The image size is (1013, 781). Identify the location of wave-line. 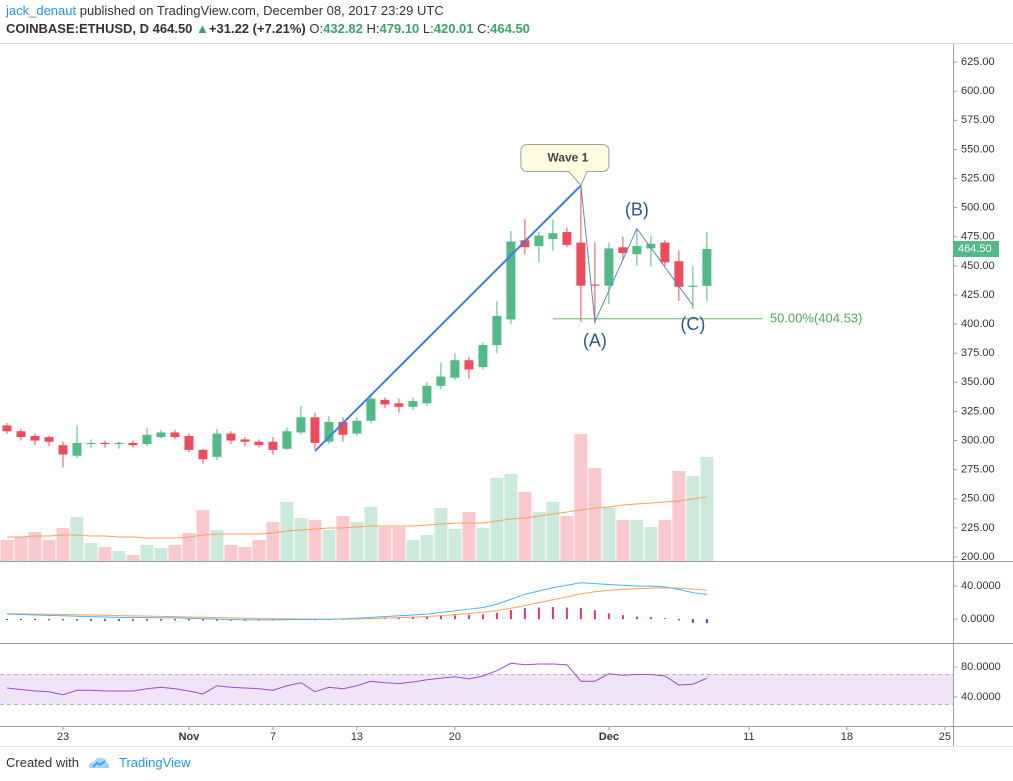
(637, 254).